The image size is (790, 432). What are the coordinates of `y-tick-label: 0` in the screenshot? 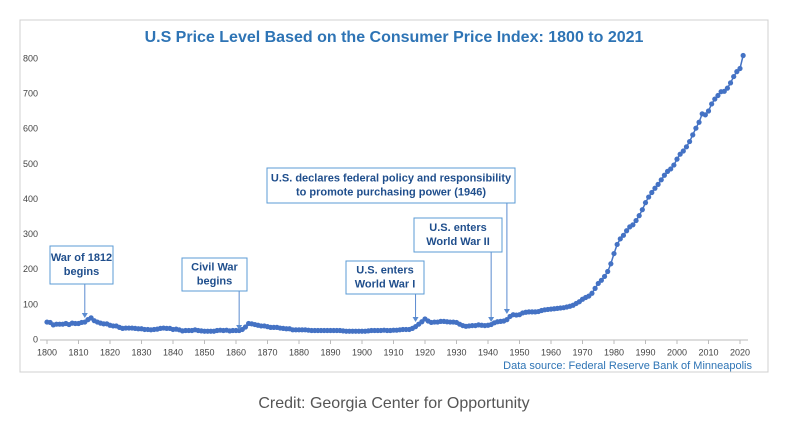 It's located at (35, 339).